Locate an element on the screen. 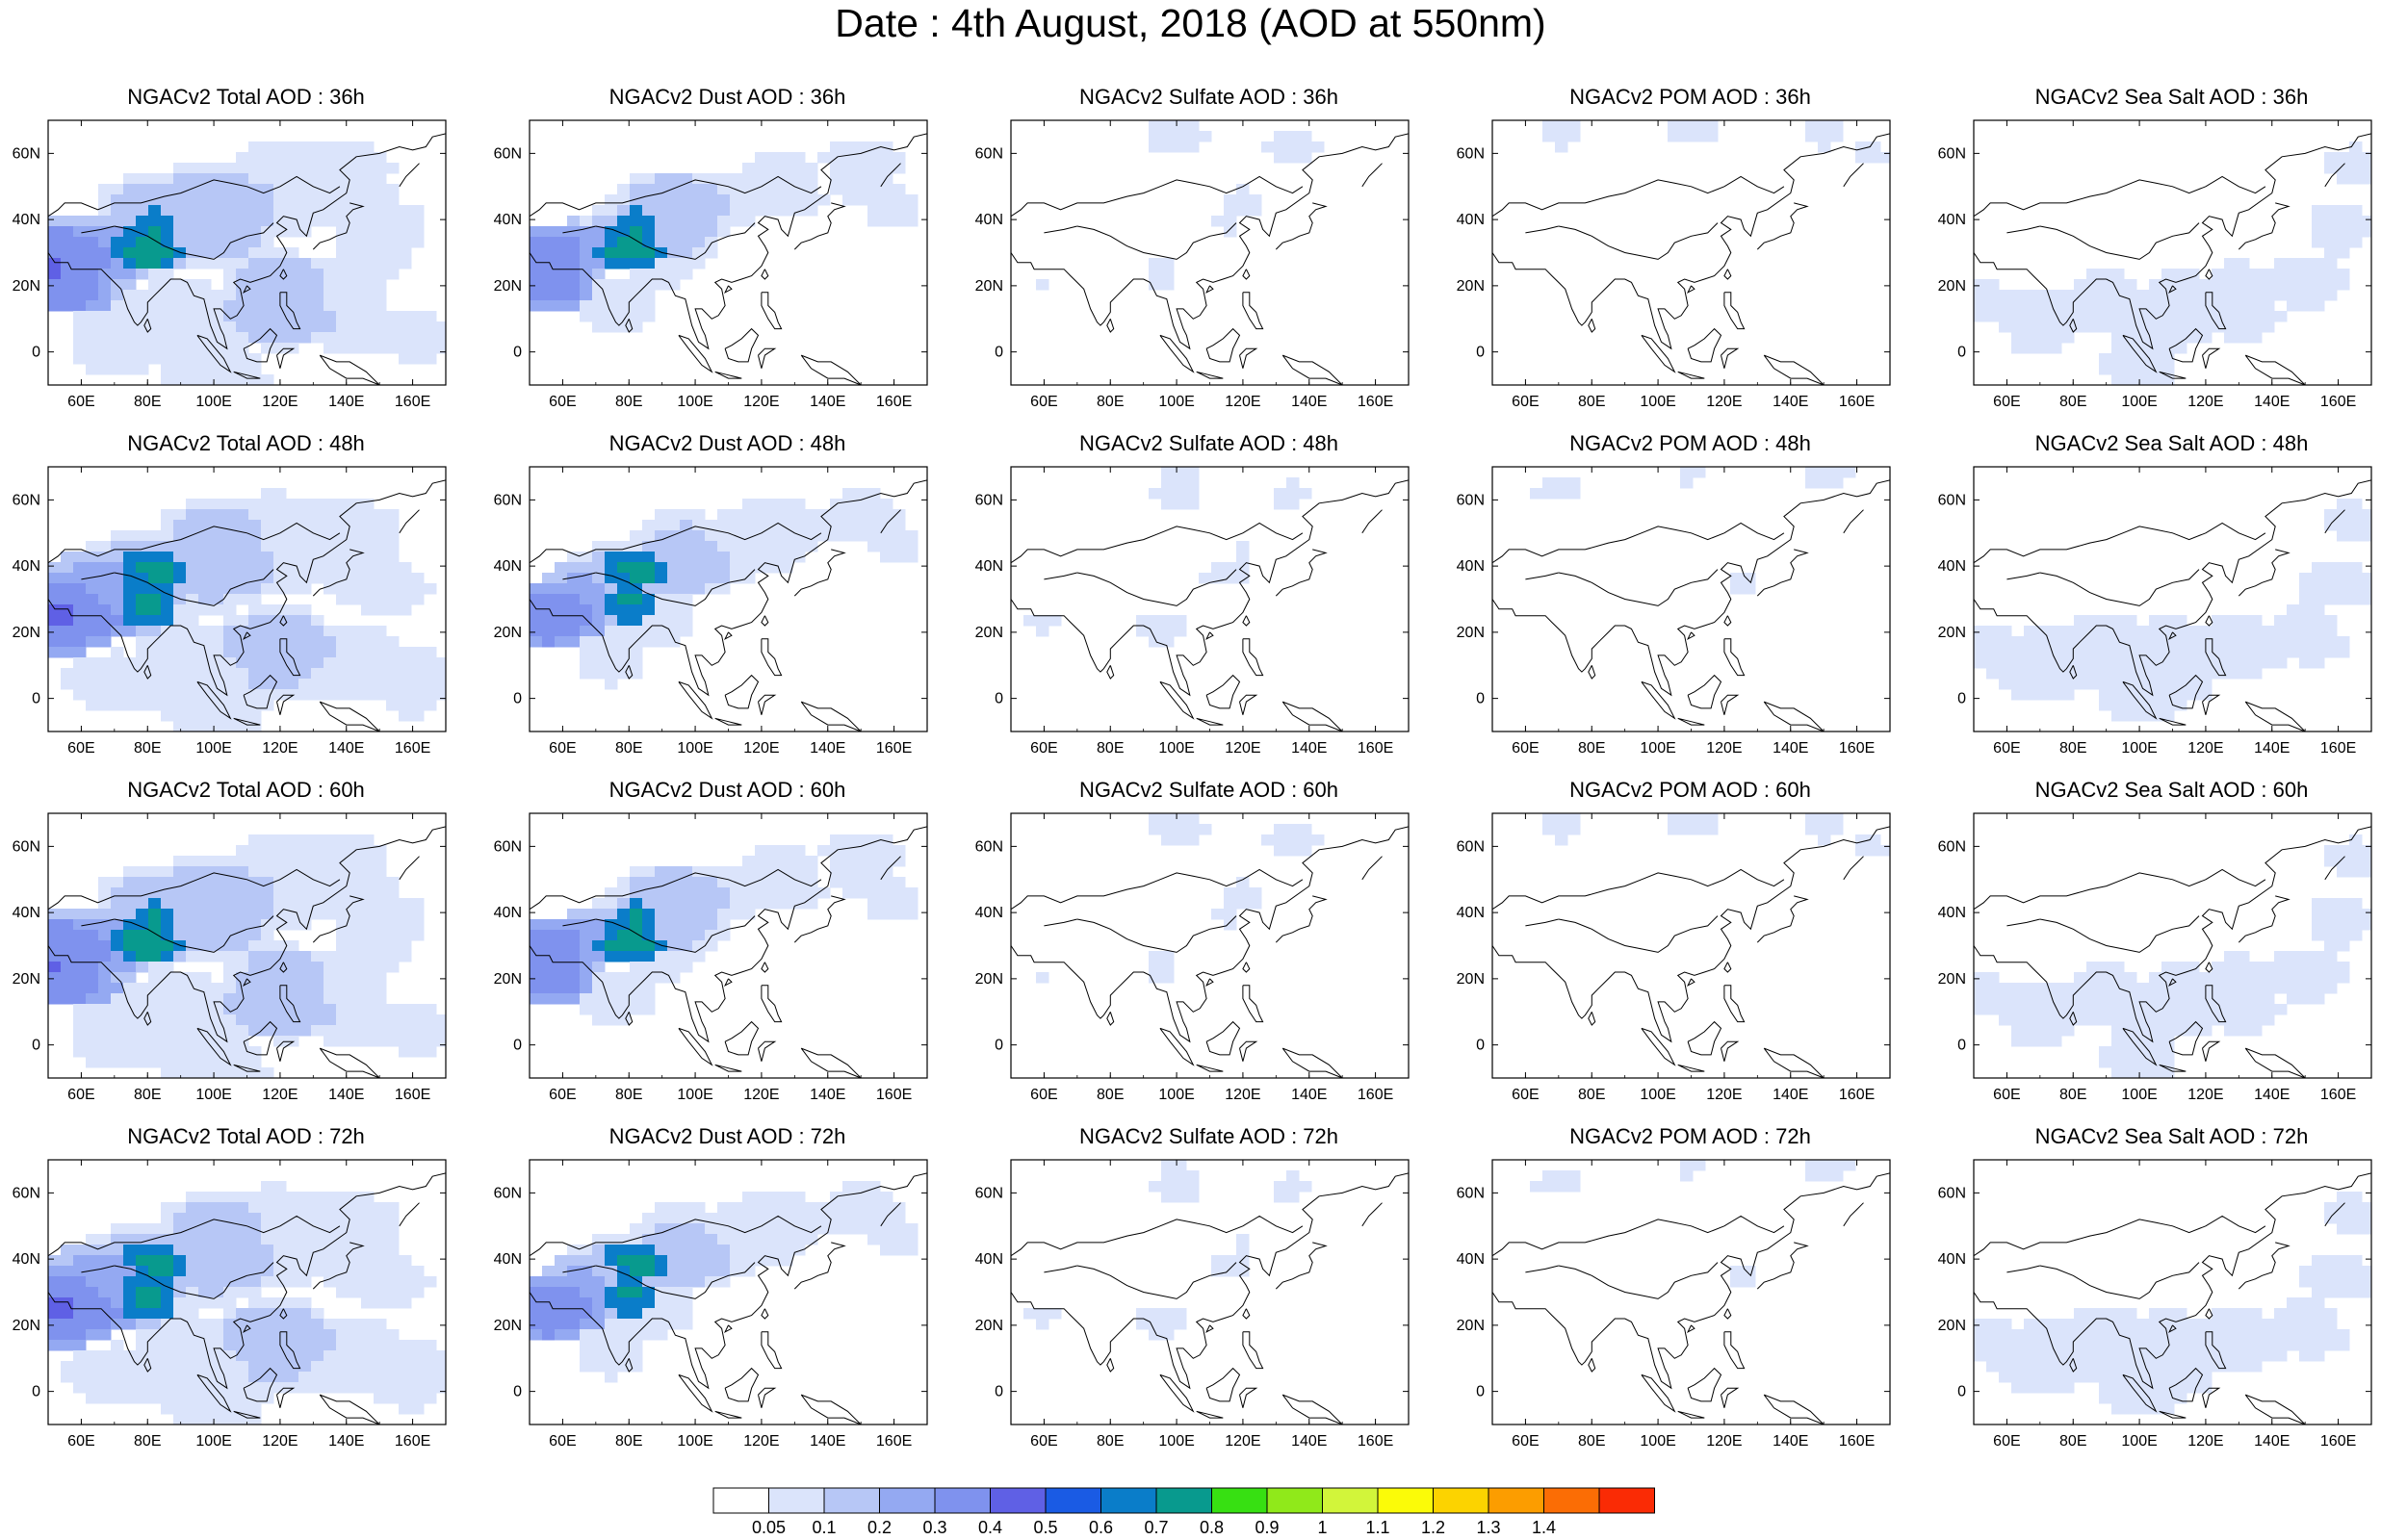 The image size is (2381, 1540). lon-tick-label: 100E is located at coordinates (1176, 1441).